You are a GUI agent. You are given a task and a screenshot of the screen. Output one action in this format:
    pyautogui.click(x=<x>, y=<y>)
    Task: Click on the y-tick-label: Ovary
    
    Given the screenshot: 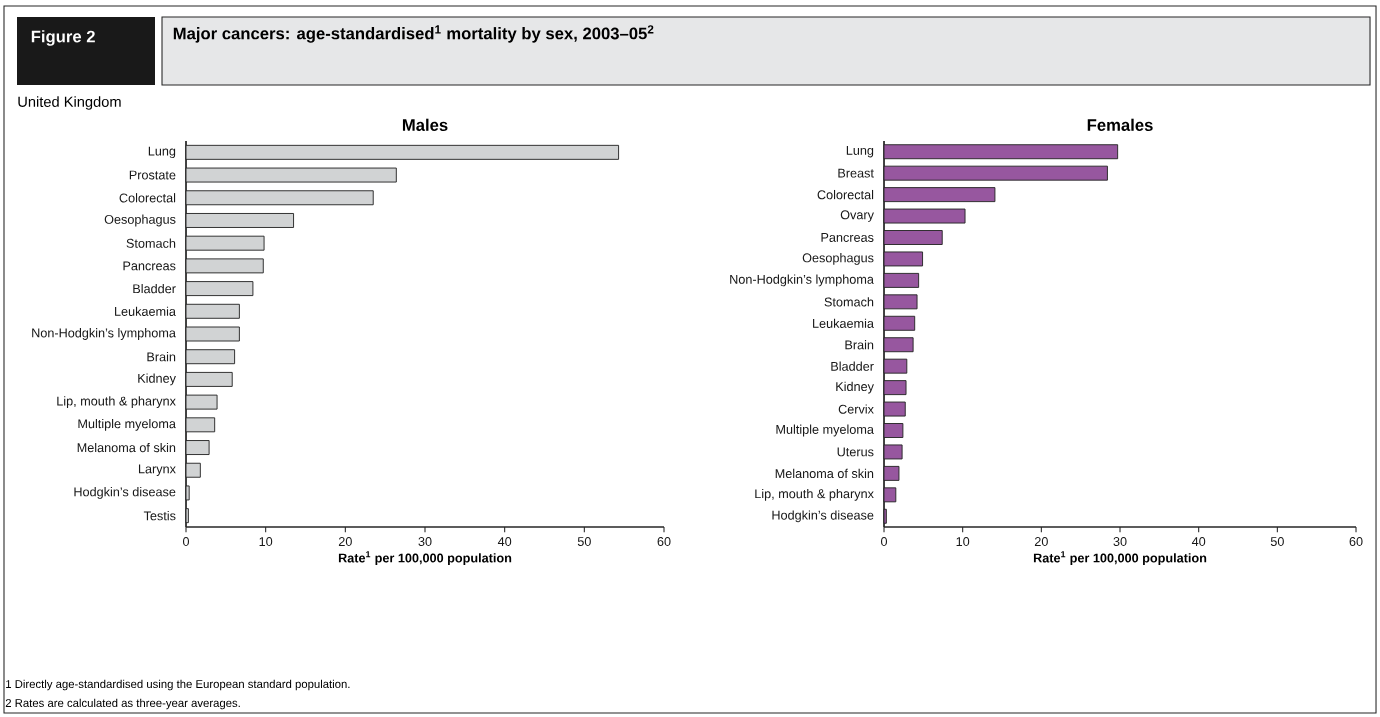 What is the action you would take?
    pyautogui.click(x=857, y=216)
    